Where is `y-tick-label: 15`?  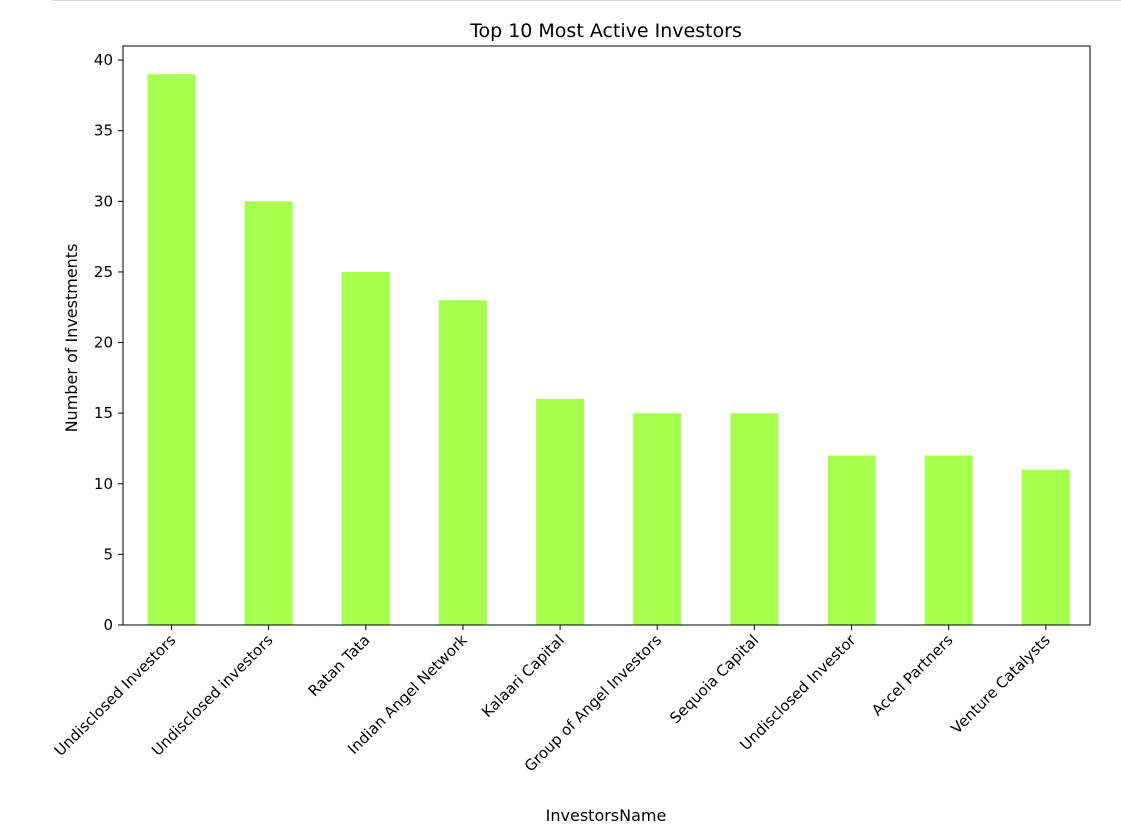
y-tick-label: 15 is located at coordinates (103, 413).